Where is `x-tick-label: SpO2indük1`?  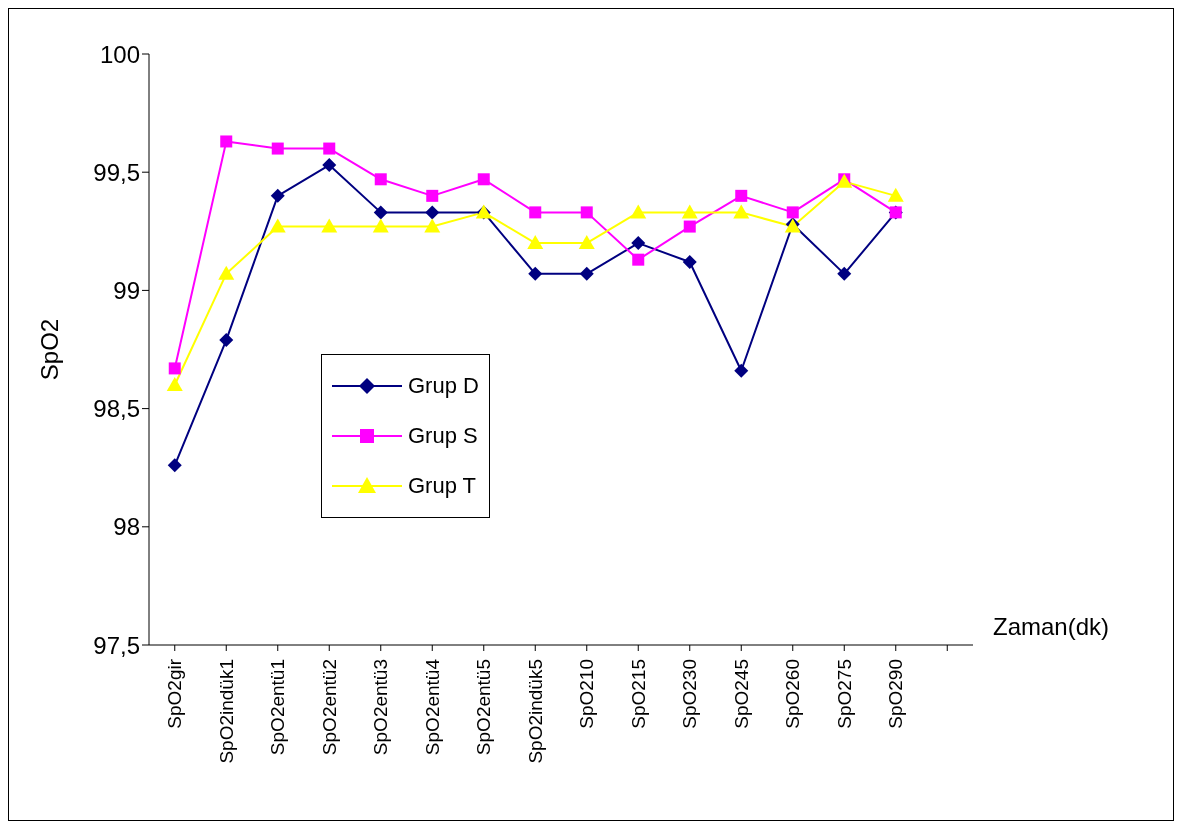 x-tick-label: SpO2indük1 is located at coordinates (226, 711).